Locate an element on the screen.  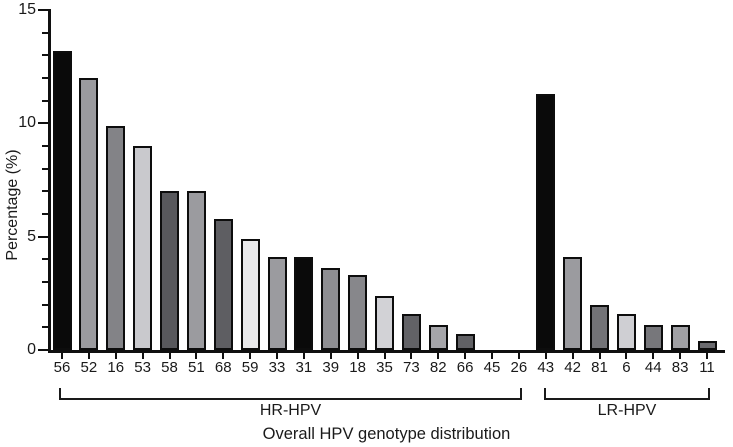
x-tick-label-45: 45 is located at coordinates (492, 367).